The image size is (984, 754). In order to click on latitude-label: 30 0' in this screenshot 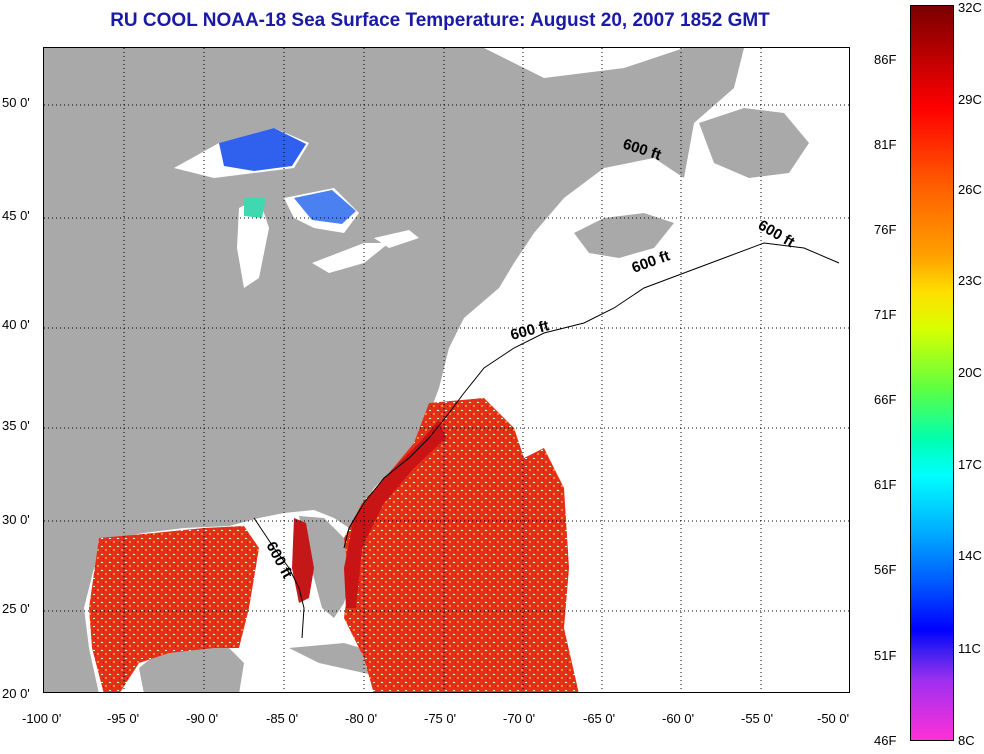, I will do `click(16, 519)`.